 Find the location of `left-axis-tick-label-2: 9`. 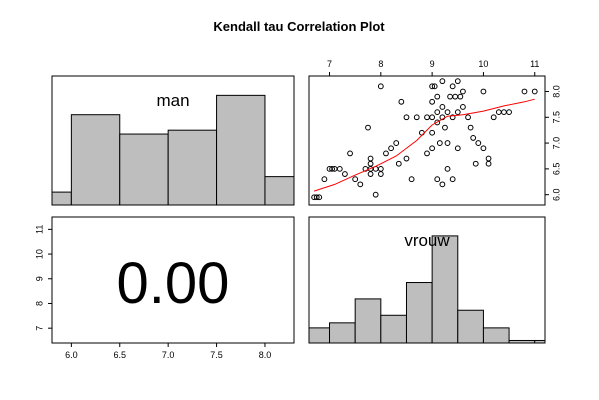

left-axis-tick-label-2: 9 is located at coordinates (39, 278).